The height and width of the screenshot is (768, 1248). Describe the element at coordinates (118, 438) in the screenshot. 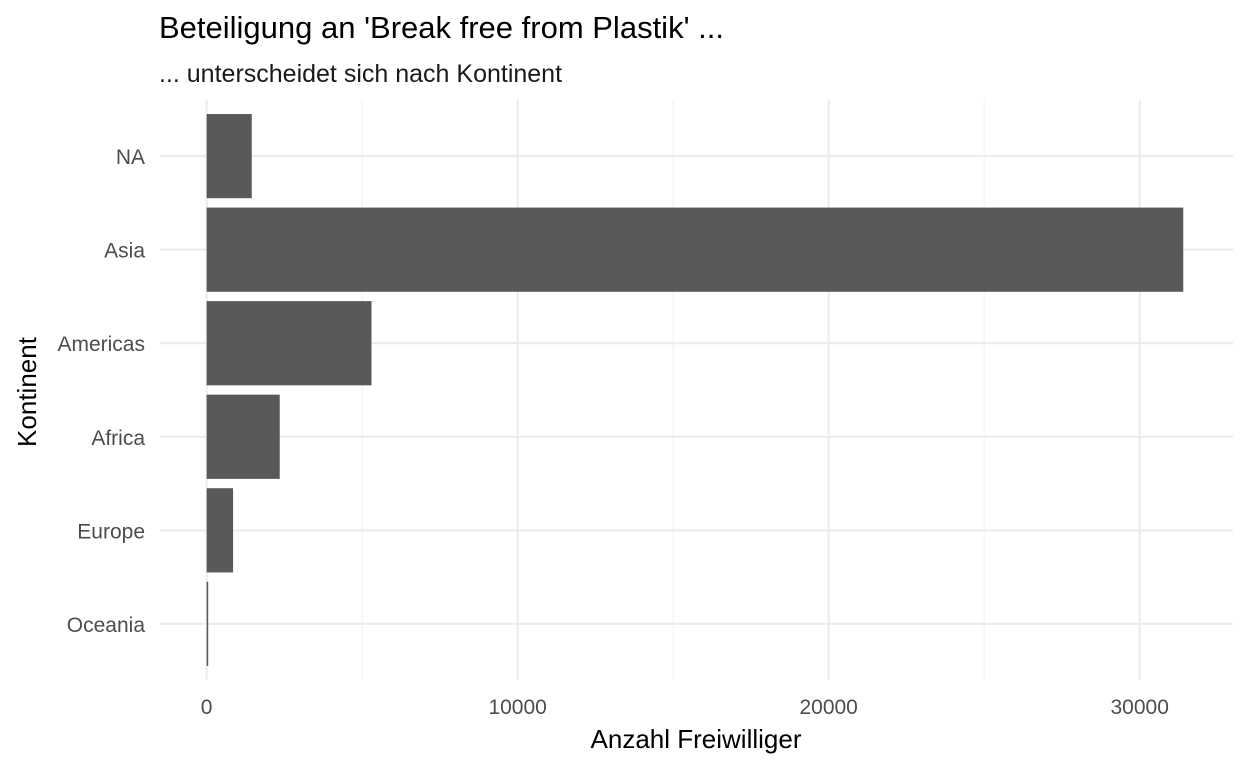

I see `y-tick-label: Africa` at that location.